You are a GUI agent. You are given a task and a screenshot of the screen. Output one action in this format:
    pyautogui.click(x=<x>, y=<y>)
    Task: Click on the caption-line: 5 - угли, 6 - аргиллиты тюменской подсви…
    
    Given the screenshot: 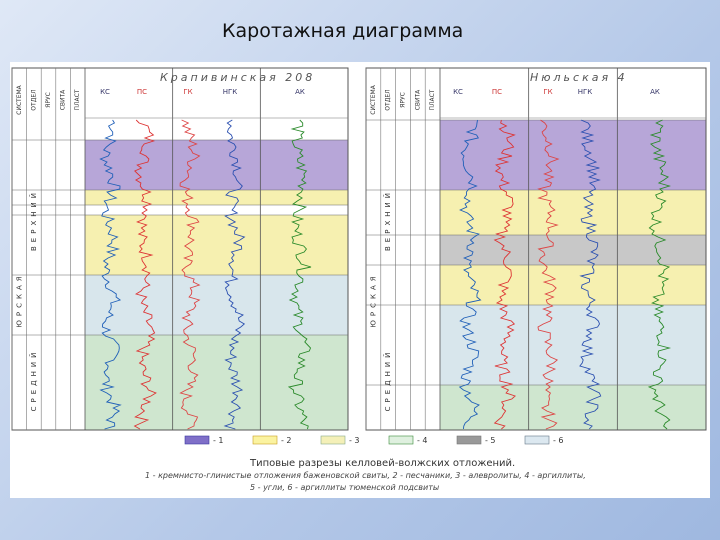 What is the action you would take?
    pyautogui.click(x=344, y=487)
    